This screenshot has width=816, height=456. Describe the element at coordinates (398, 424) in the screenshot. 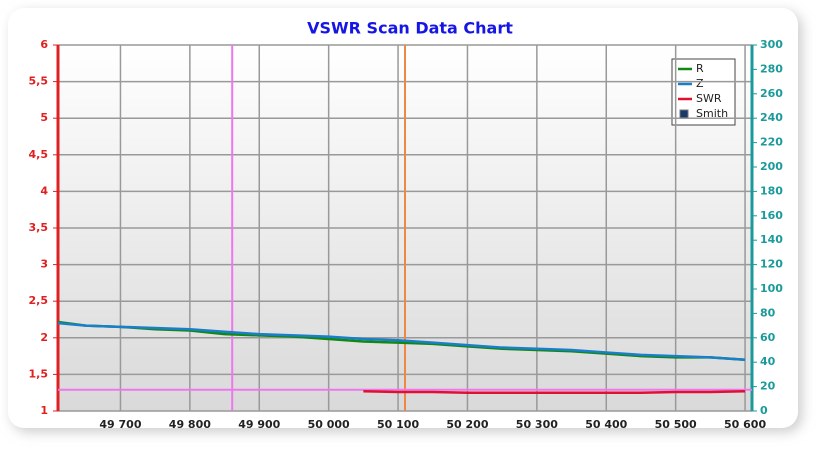

I see `x-tick-label: 50 100` at that location.